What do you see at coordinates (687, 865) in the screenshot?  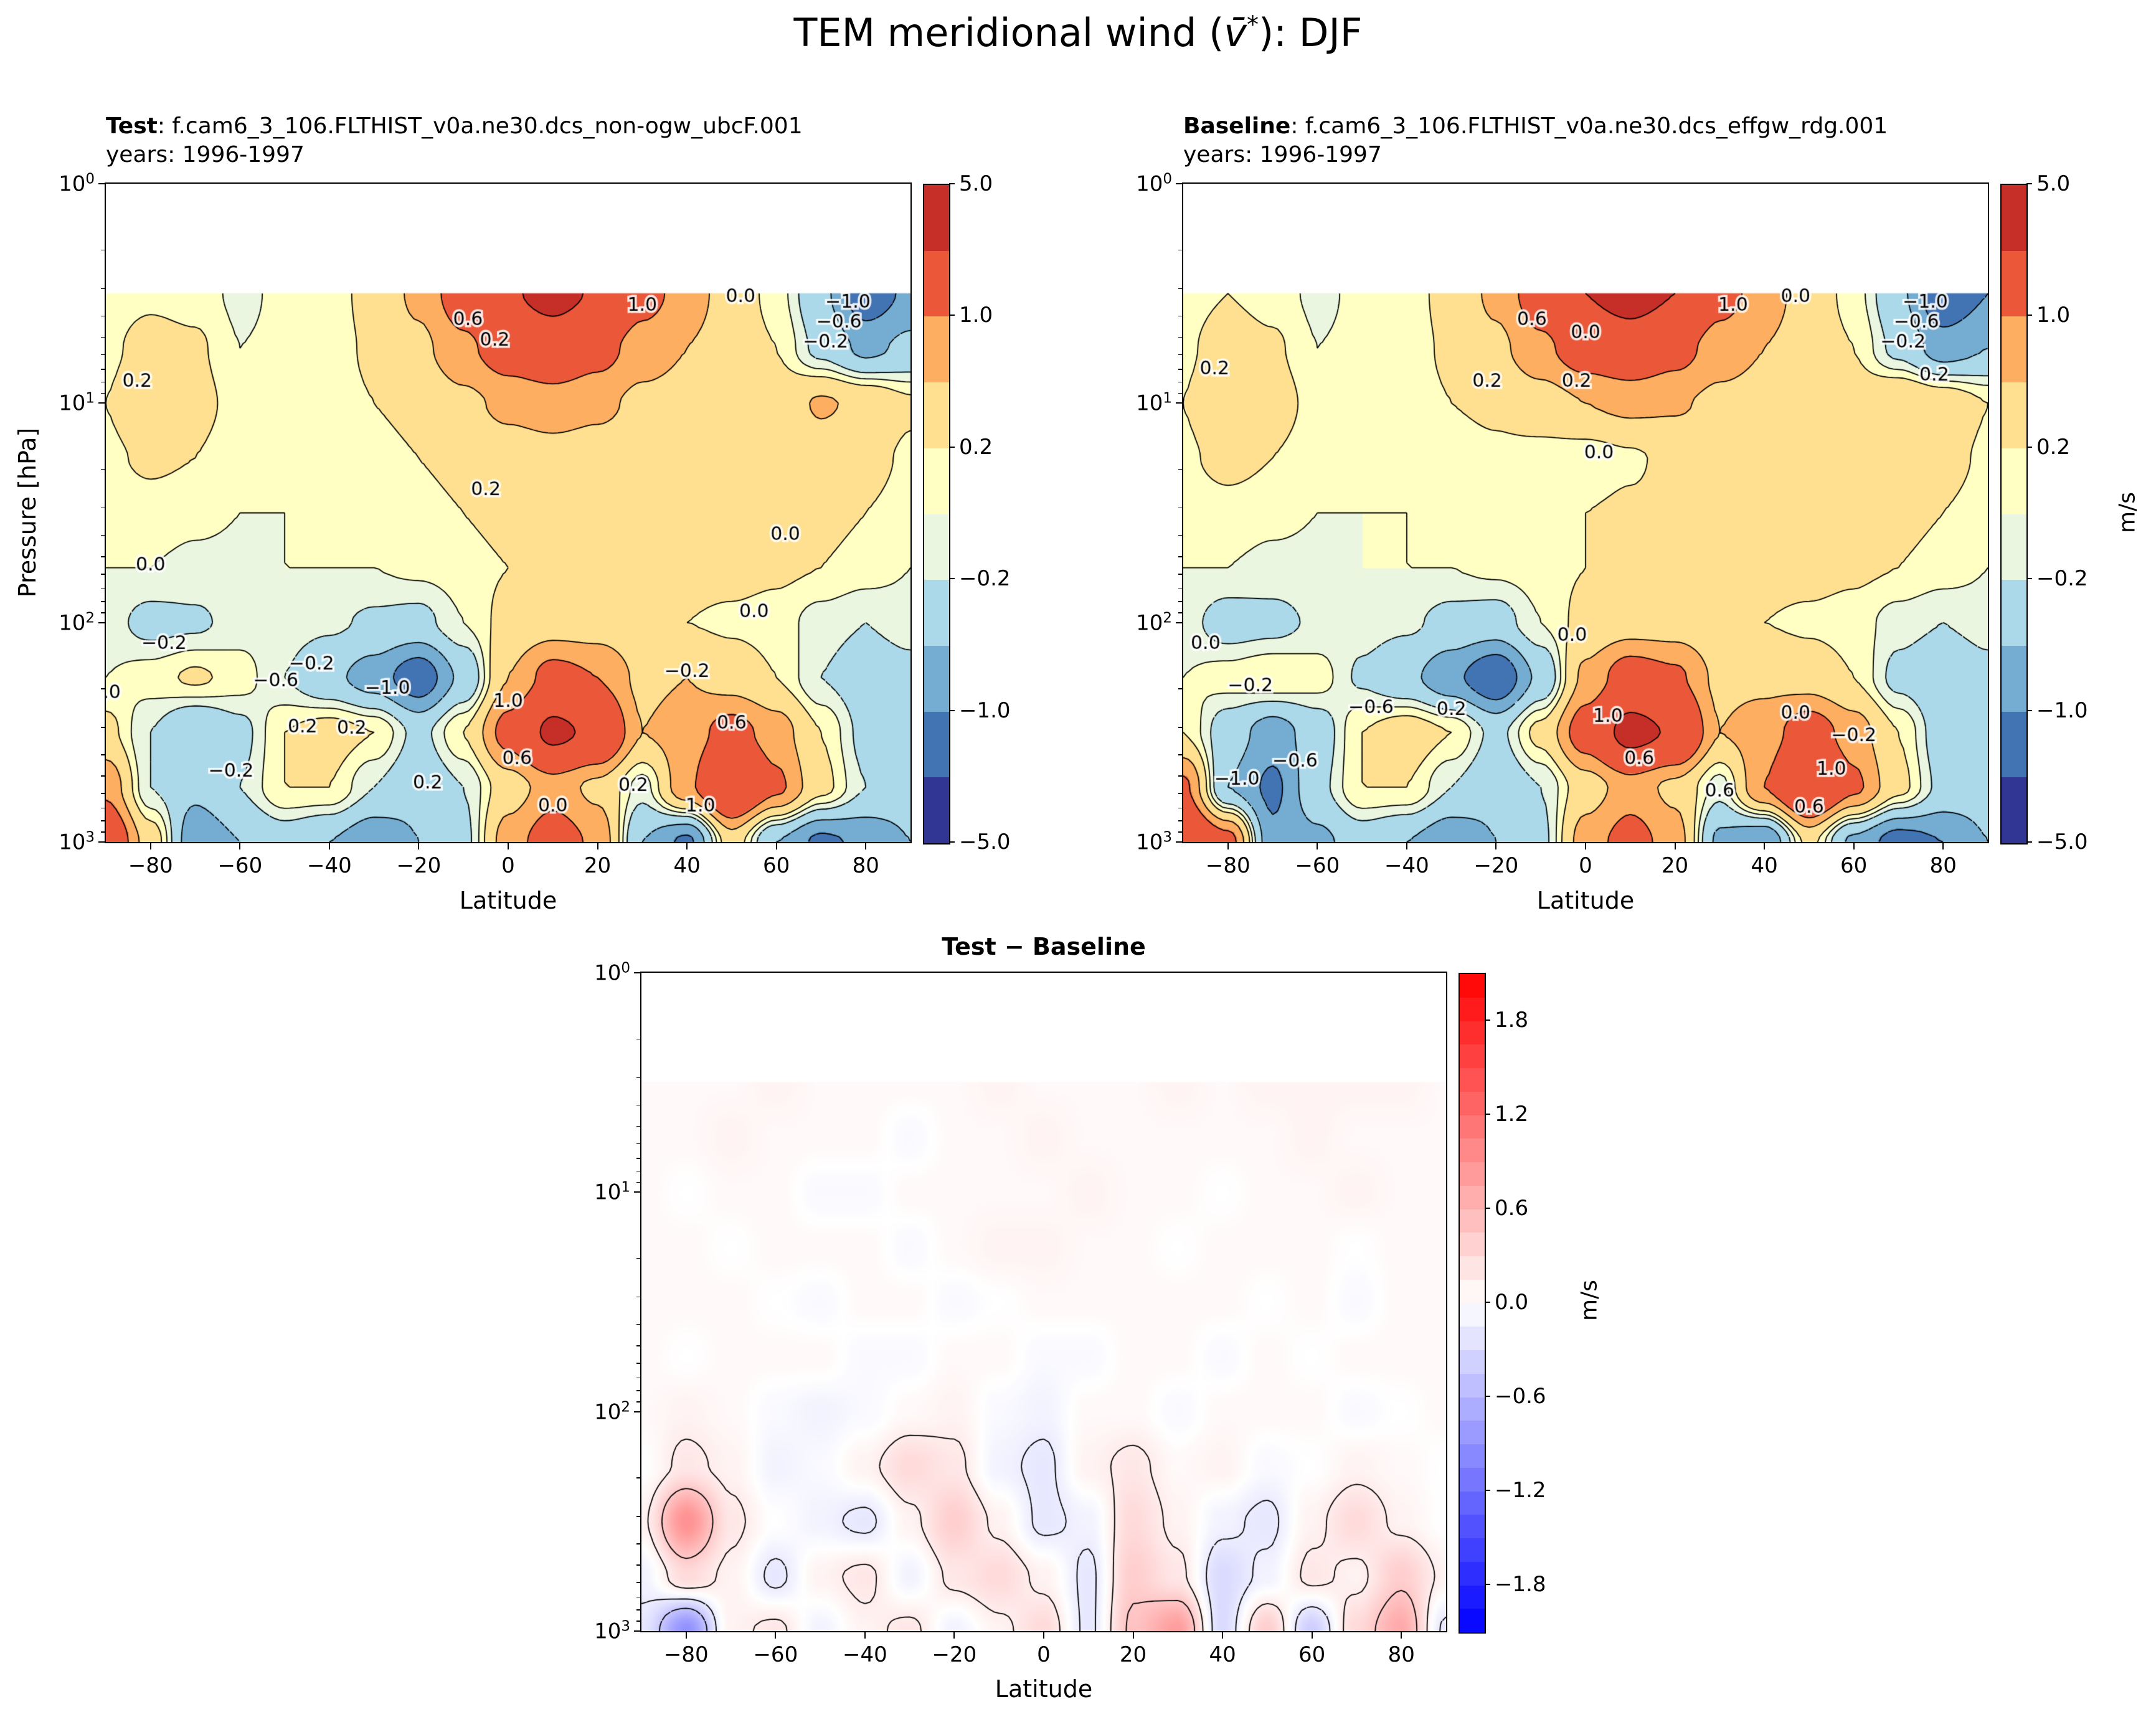 I see `test-x-tick-label: 40` at bounding box center [687, 865].